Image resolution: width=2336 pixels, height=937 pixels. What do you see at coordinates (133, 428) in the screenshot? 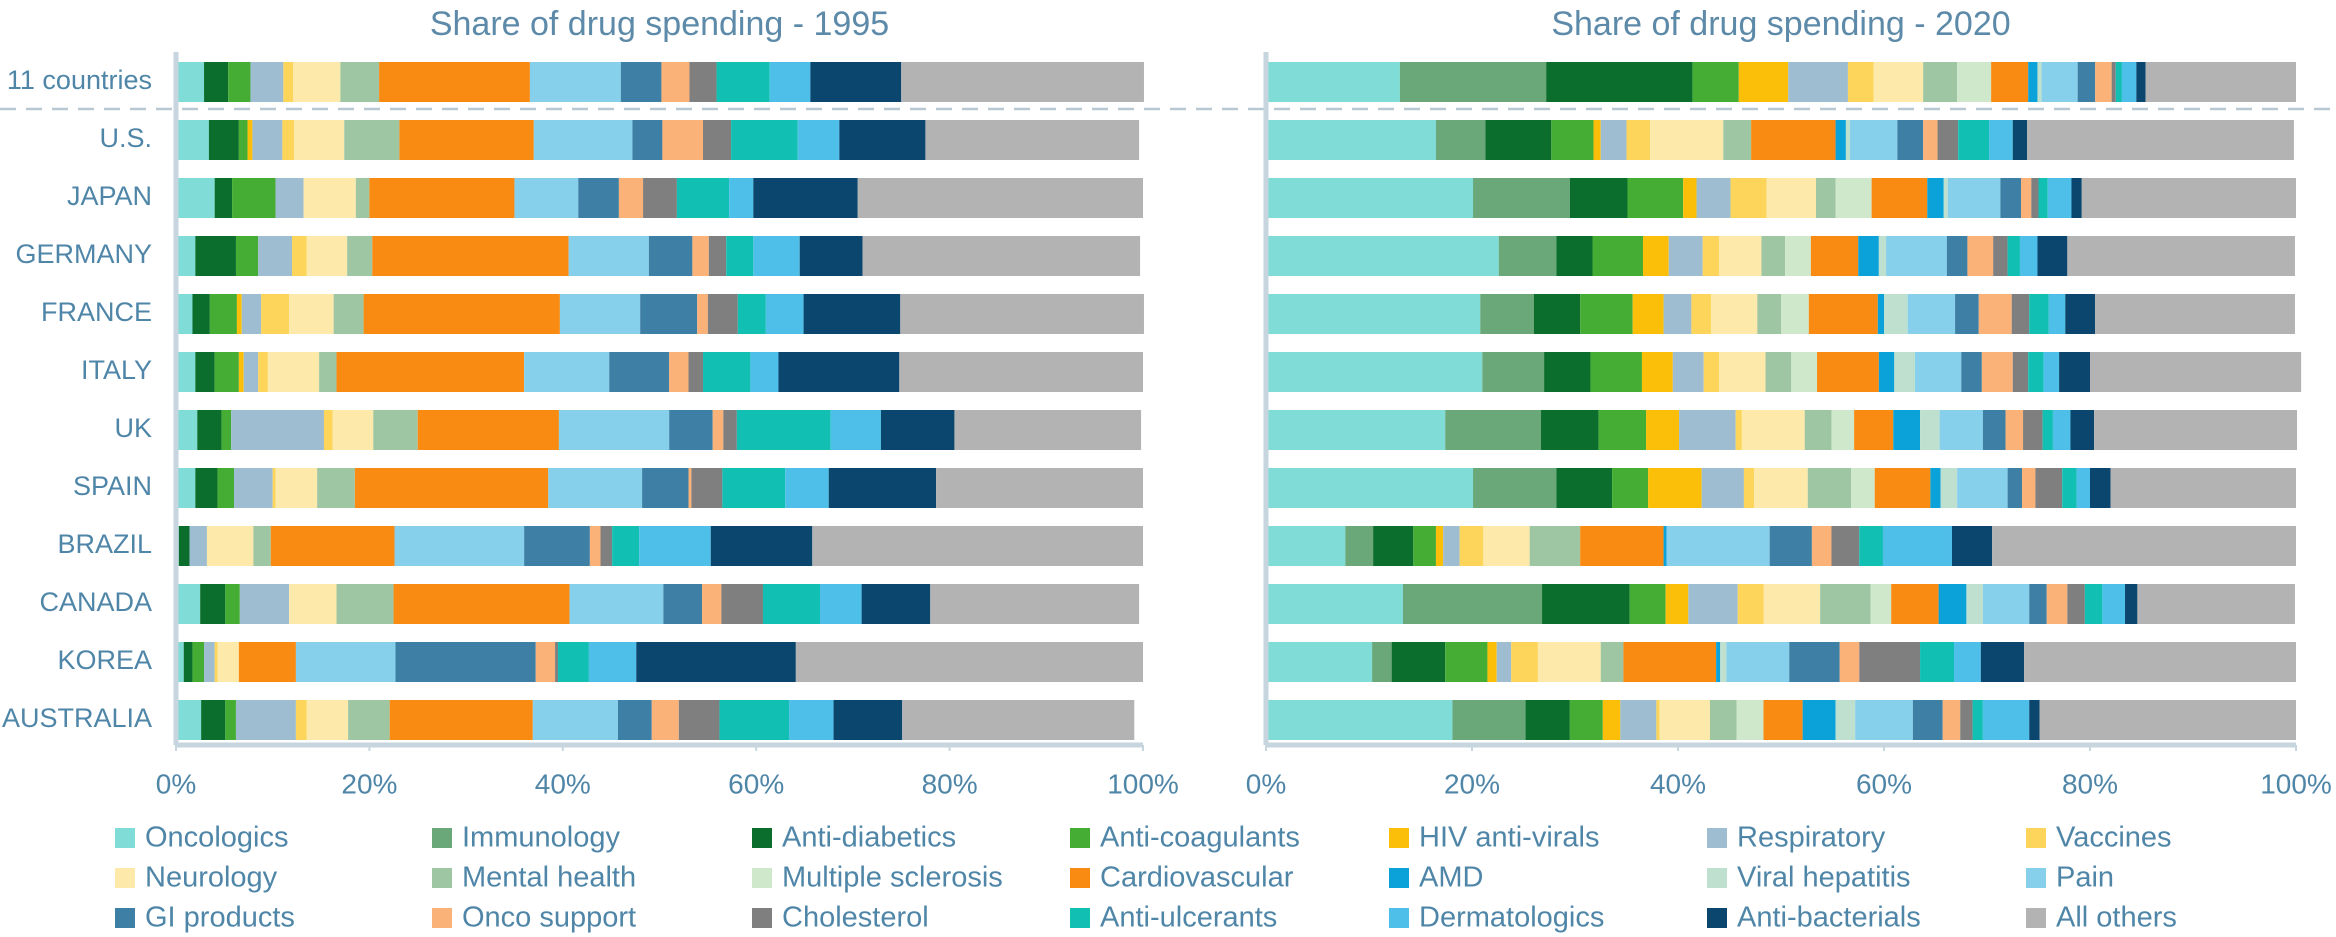
I see `category-label: UK` at bounding box center [133, 428].